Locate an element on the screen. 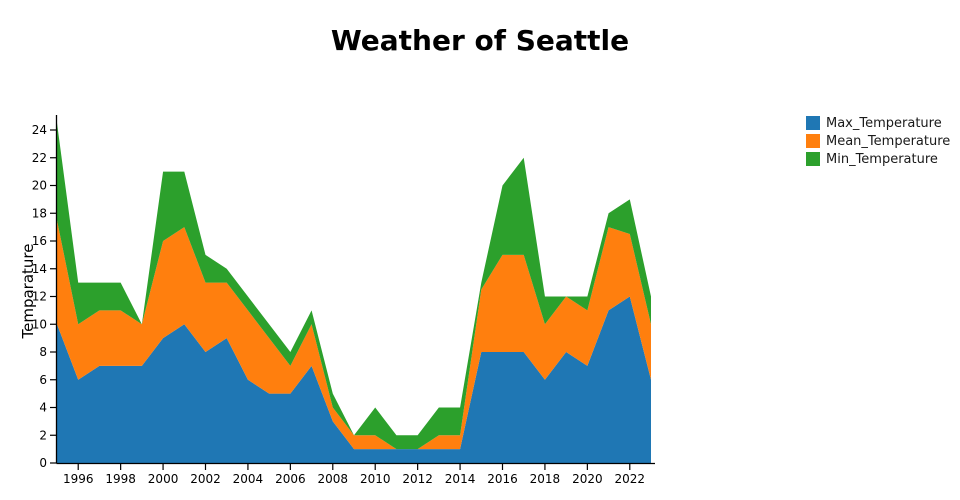 The image size is (960, 500). y-tick-label: 8 is located at coordinates (43, 352).